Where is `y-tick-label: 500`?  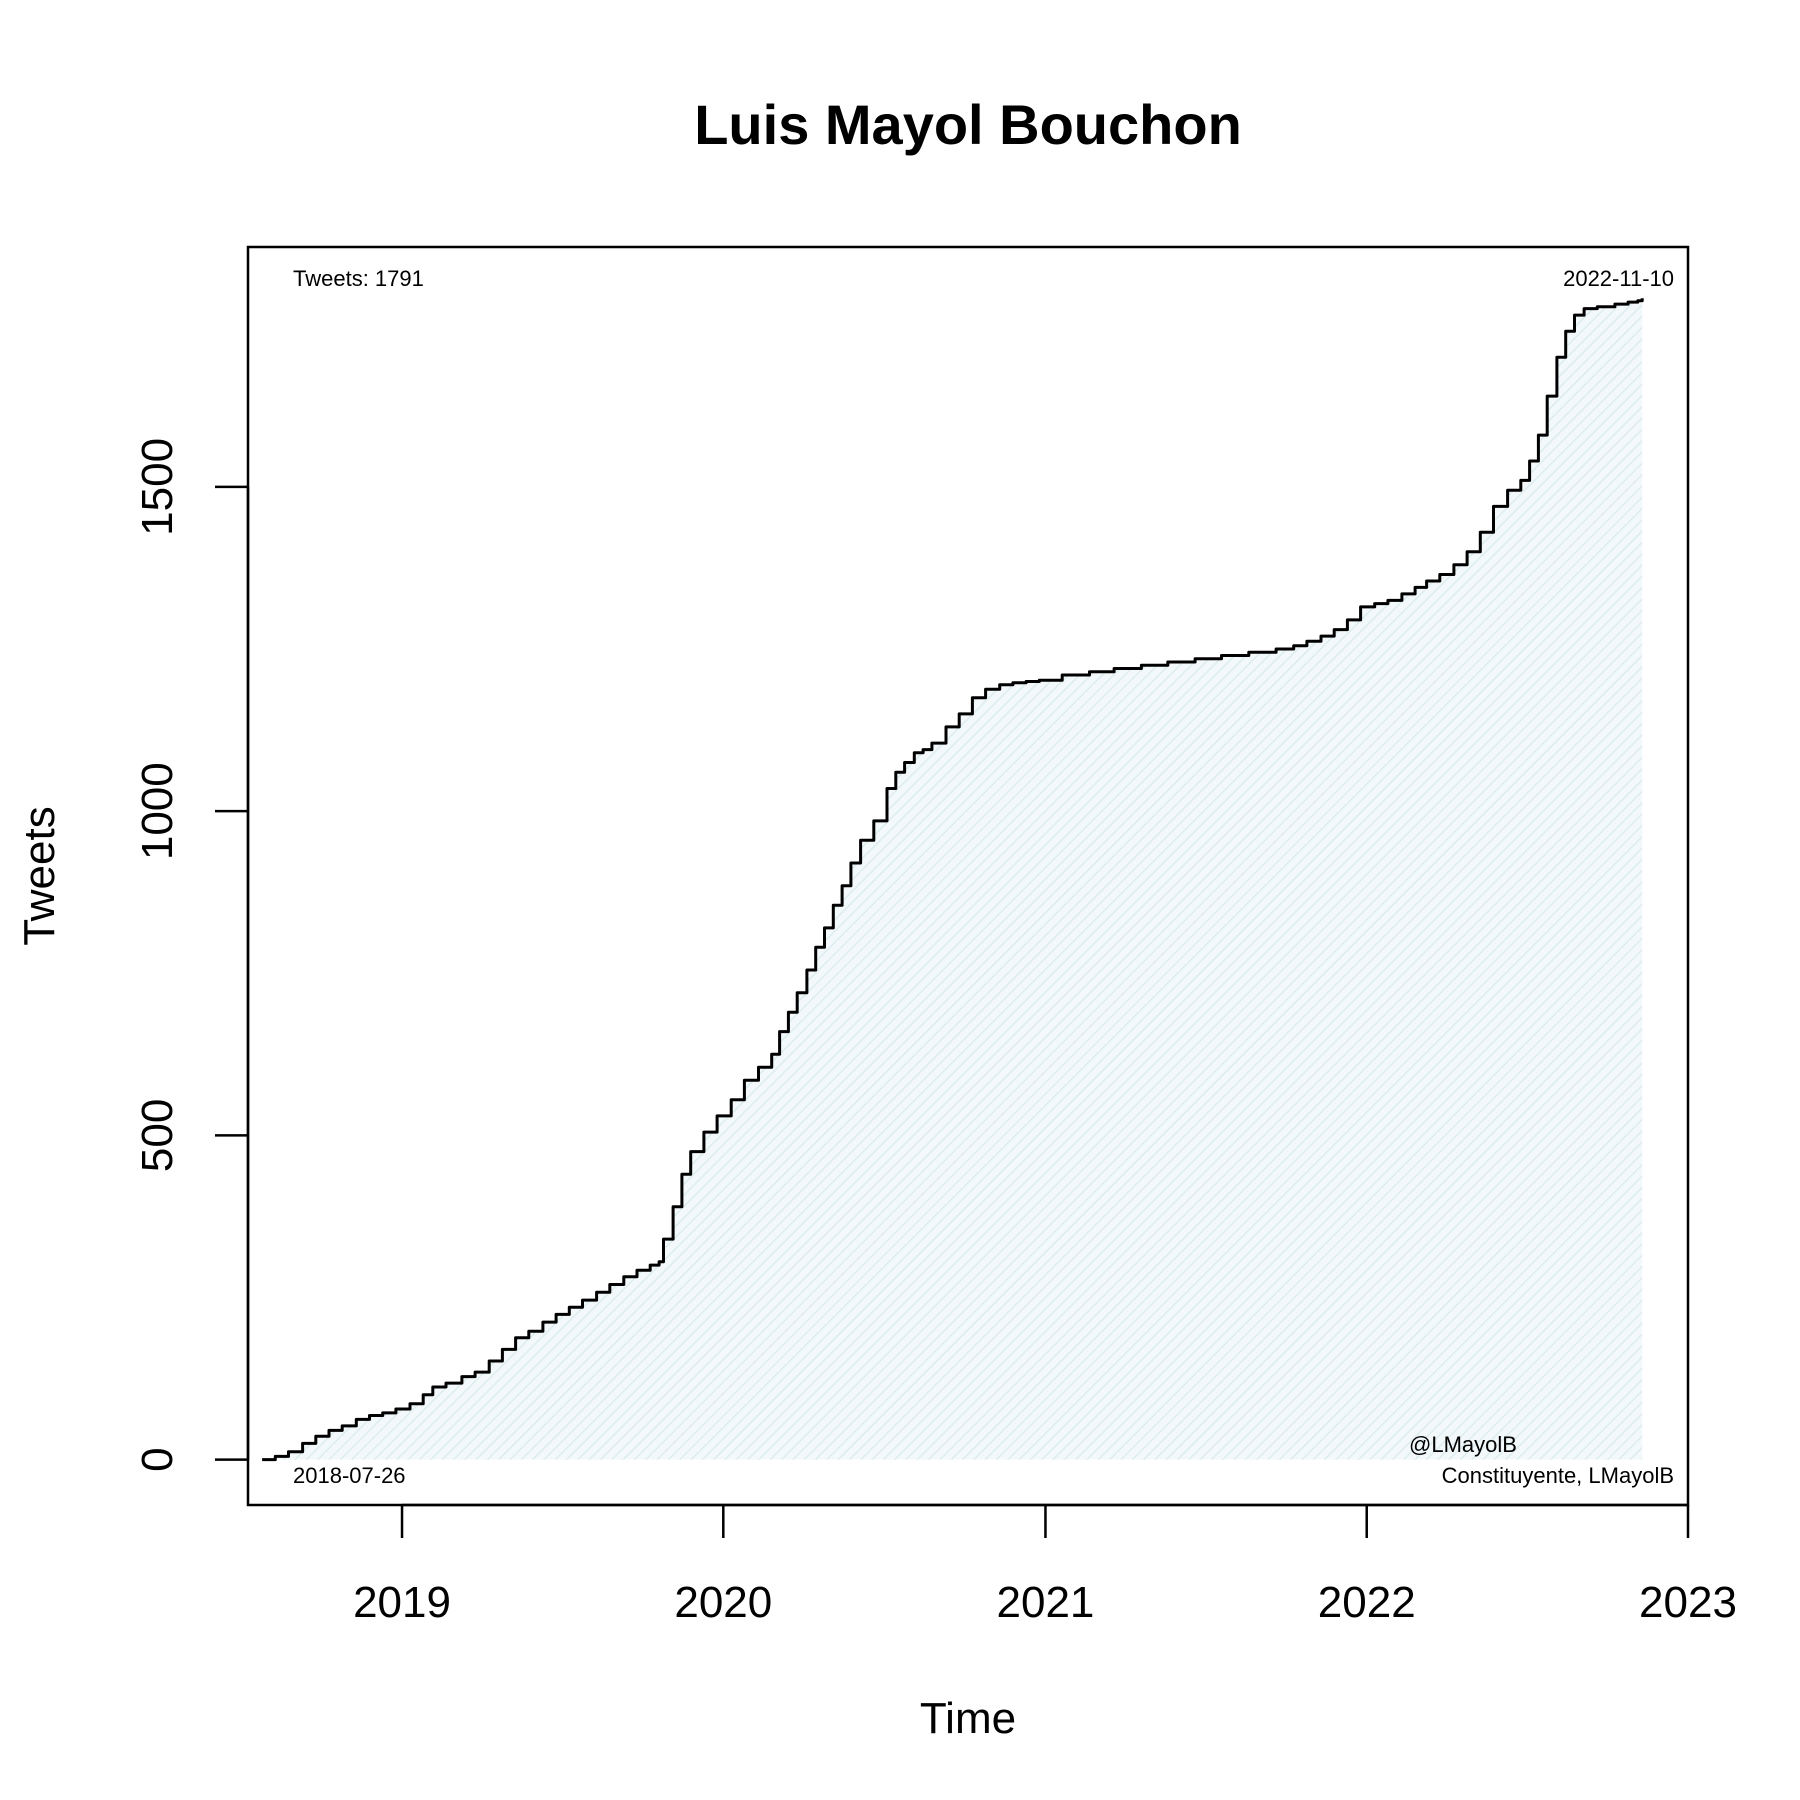 y-tick-label: 500 is located at coordinates (157, 1135).